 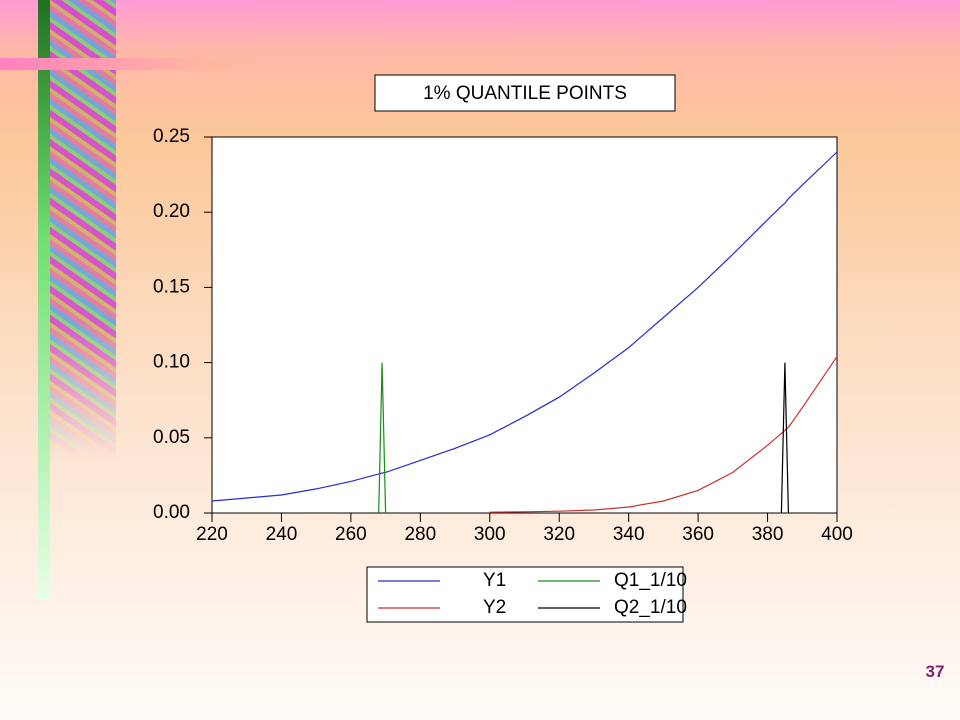 What do you see at coordinates (77, 230) in the screenshot?
I see `decoration` at bounding box center [77, 230].